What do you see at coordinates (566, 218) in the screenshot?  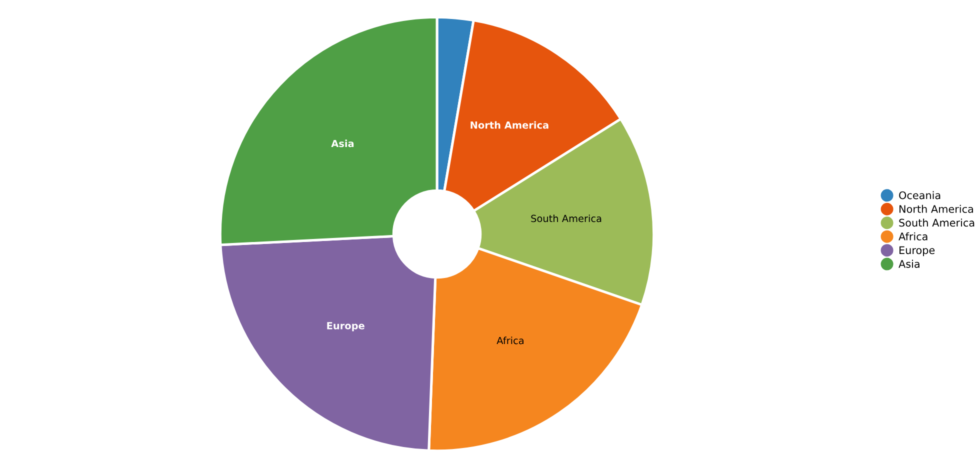 I see `slice-label: South America` at bounding box center [566, 218].